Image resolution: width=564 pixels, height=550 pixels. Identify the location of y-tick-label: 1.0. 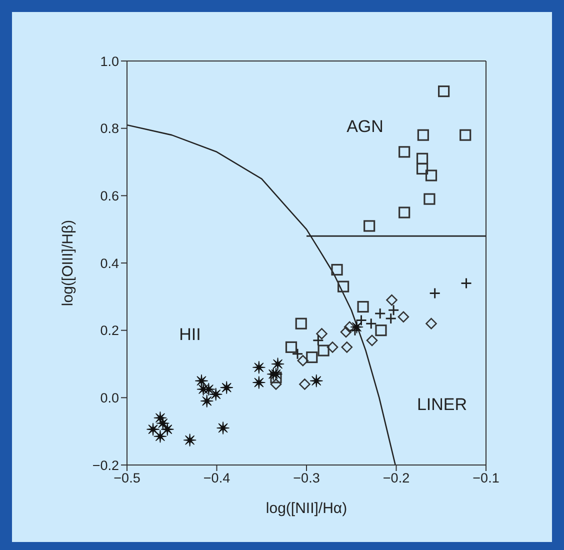
(109, 61).